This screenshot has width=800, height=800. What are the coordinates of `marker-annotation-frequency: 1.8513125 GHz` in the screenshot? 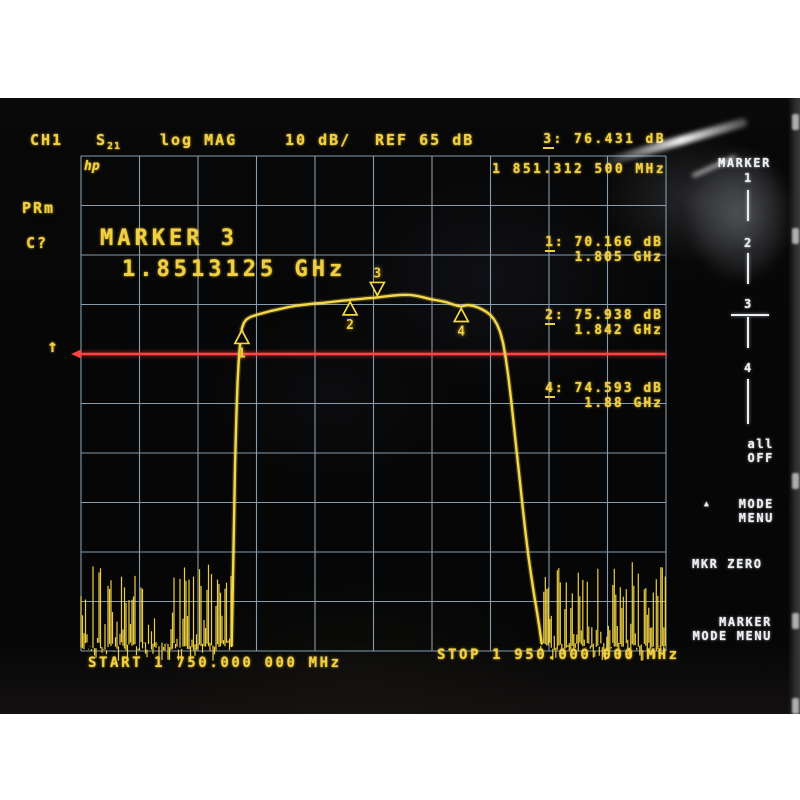 It's located at (234, 269).